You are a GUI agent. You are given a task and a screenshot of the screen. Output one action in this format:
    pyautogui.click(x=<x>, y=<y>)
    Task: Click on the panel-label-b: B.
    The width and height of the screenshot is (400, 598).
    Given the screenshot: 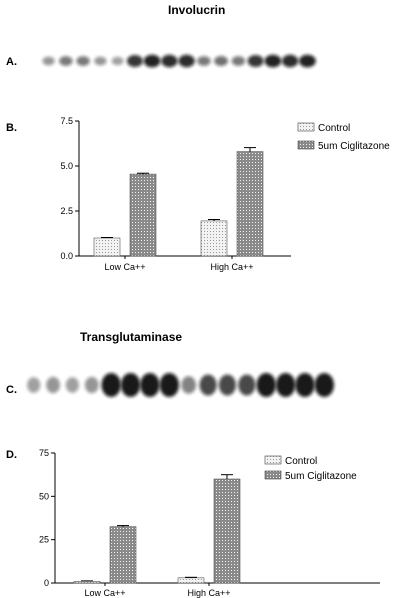 What is the action you would take?
    pyautogui.click(x=11, y=128)
    